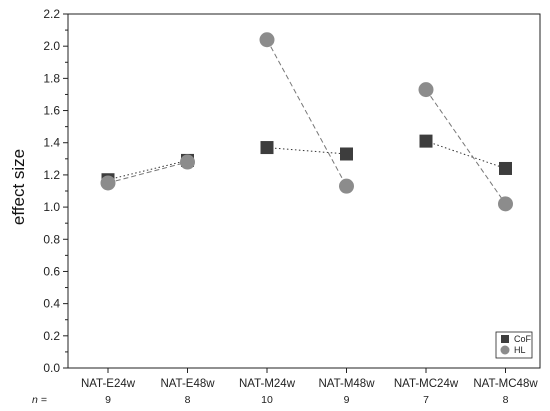  What do you see at coordinates (426, 400) in the screenshot?
I see `n-value-label: 7` at bounding box center [426, 400].